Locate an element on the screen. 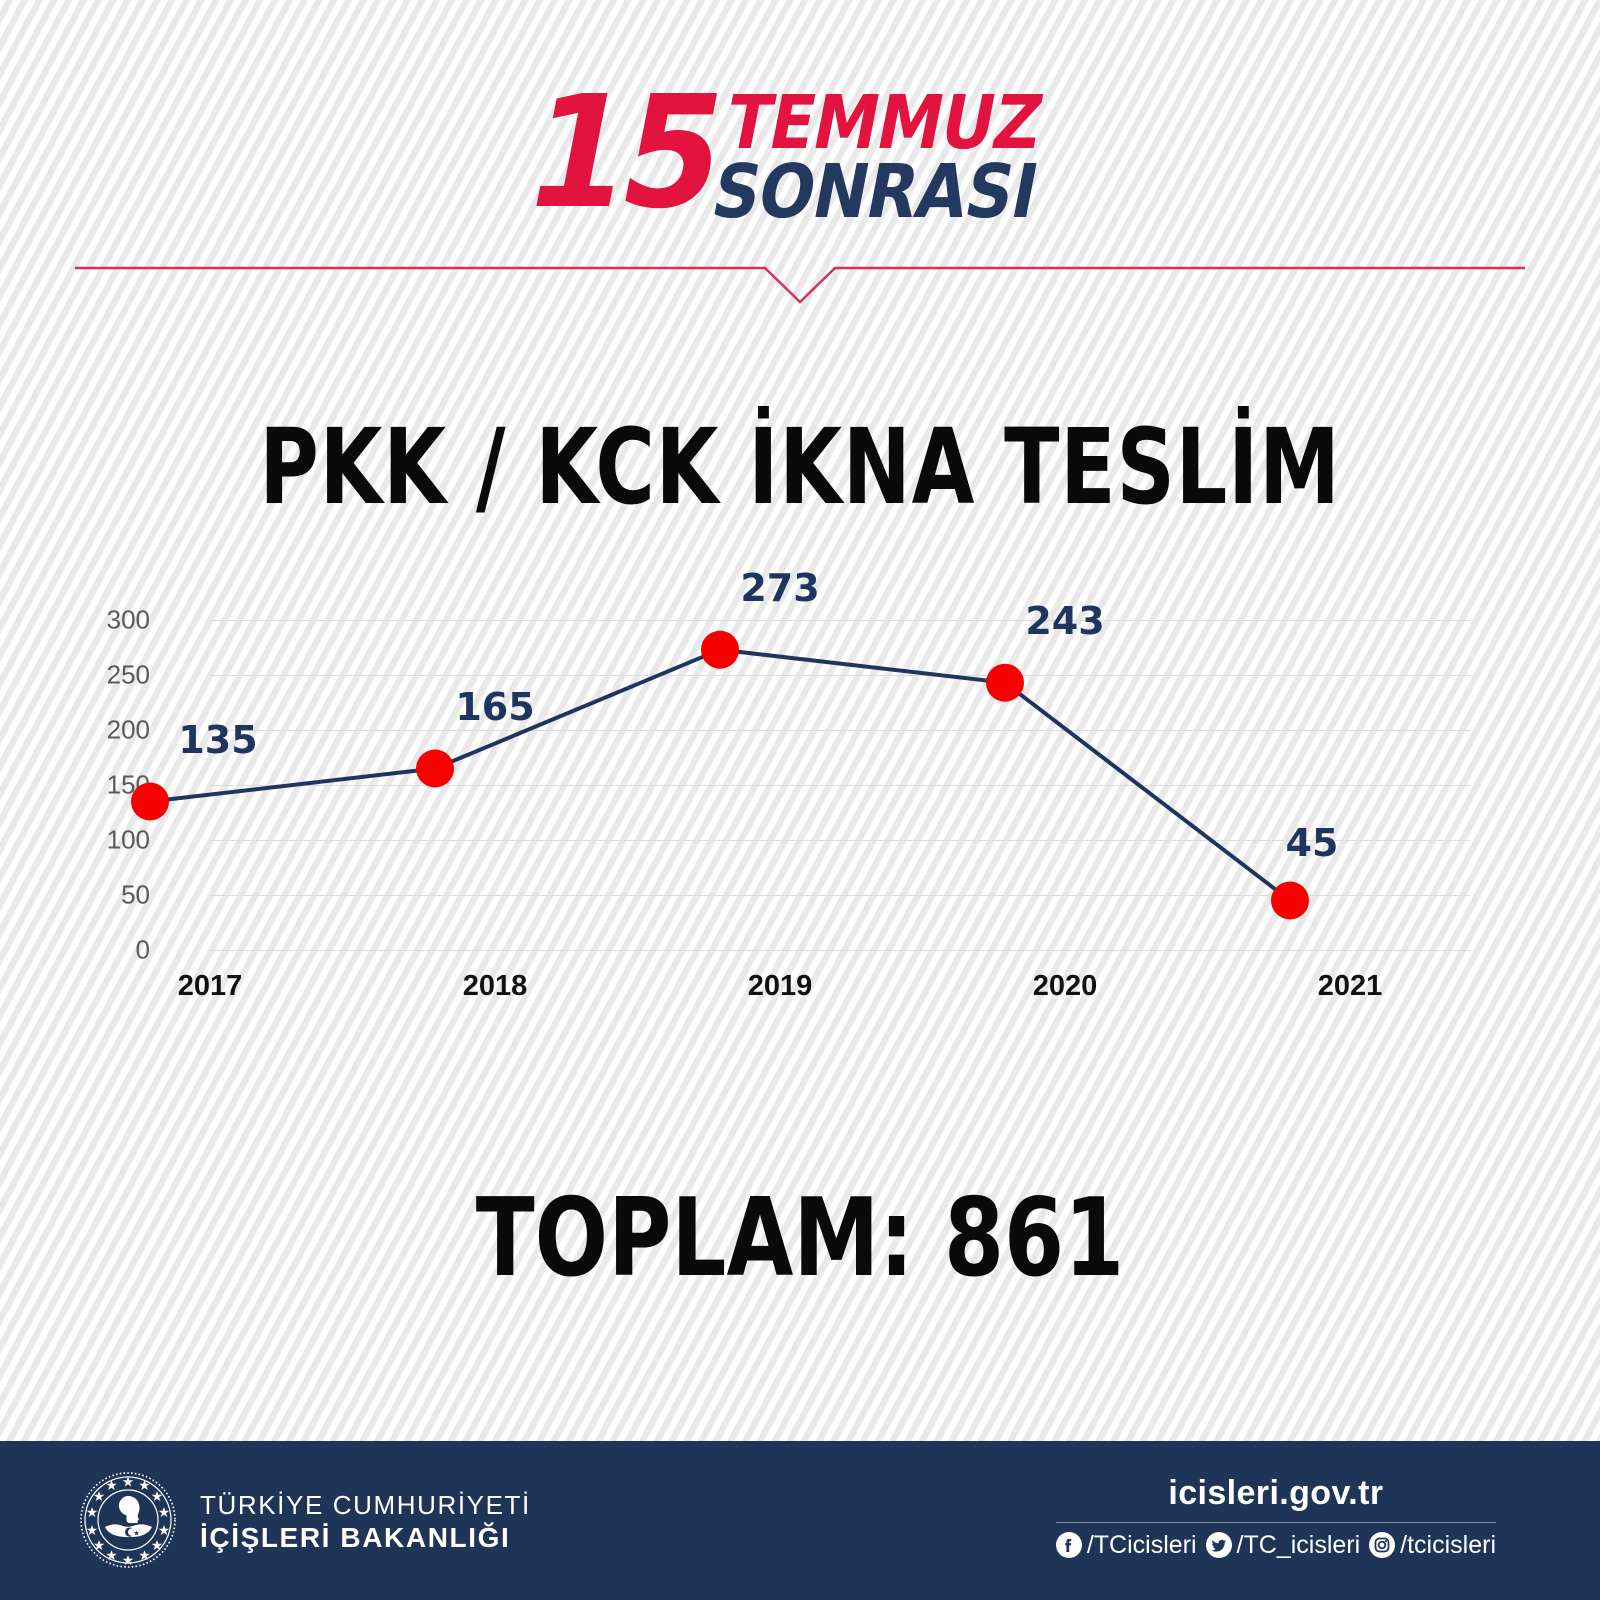 Image resolution: width=1600 pixels, height=1600 pixels. social-link: /TCicisleri is located at coordinates (1126, 1544).